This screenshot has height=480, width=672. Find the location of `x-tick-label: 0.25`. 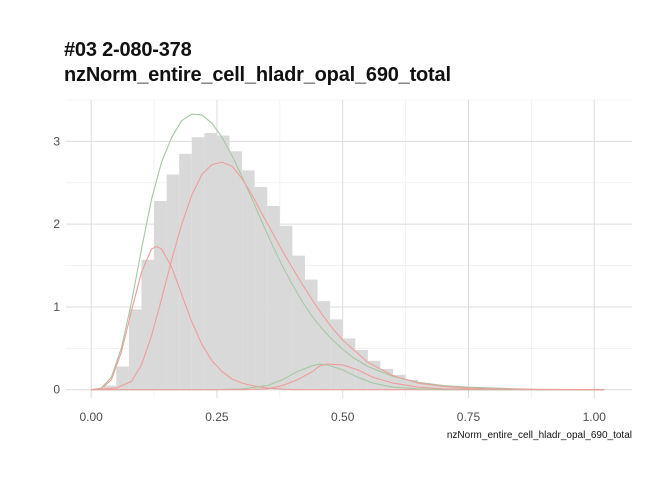

x-tick-label: 0.25 is located at coordinates (217, 417).